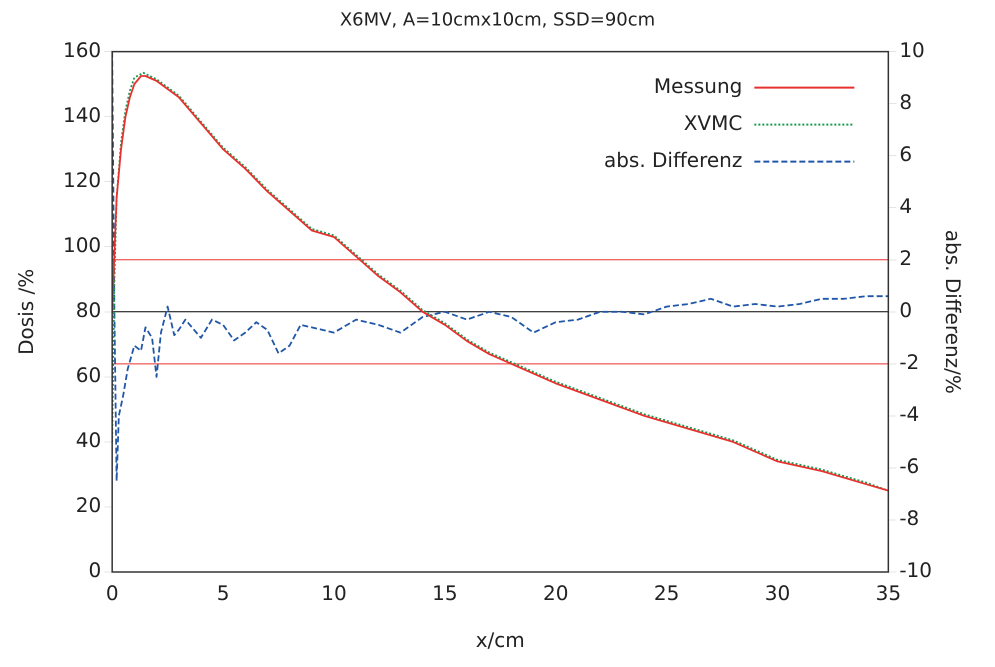 The width and height of the screenshot is (995, 667). What do you see at coordinates (334, 593) in the screenshot?
I see `x-tick-label: 10` at bounding box center [334, 593].